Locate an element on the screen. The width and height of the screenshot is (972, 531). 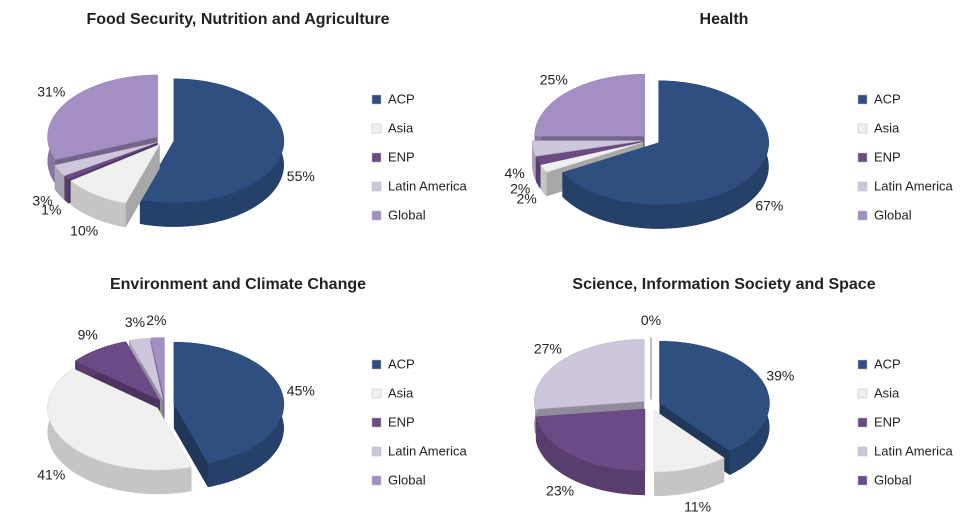
chart-title: Food Security, Nutrition and Agriculture is located at coordinates (237, 19).